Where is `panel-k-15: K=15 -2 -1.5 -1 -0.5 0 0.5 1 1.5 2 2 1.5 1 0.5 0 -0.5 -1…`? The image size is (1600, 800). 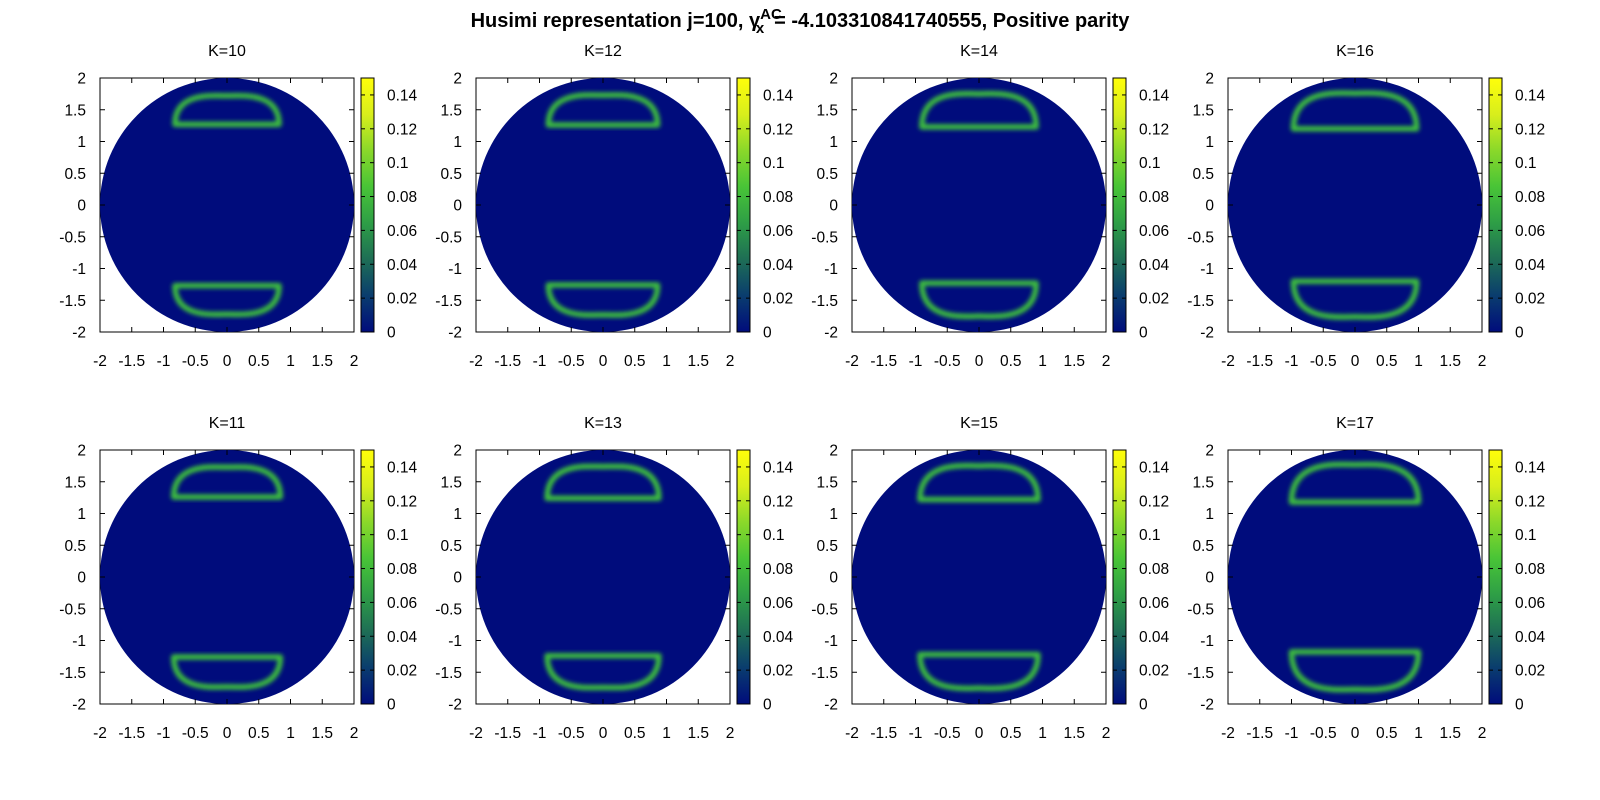 panel-k-15: K=15 -2 -1.5 -1 -0.5 0 0.5 1 1.5 2 2 1.5 1 0.5 0 -0.5 -1… is located at coordinates (990, 578).